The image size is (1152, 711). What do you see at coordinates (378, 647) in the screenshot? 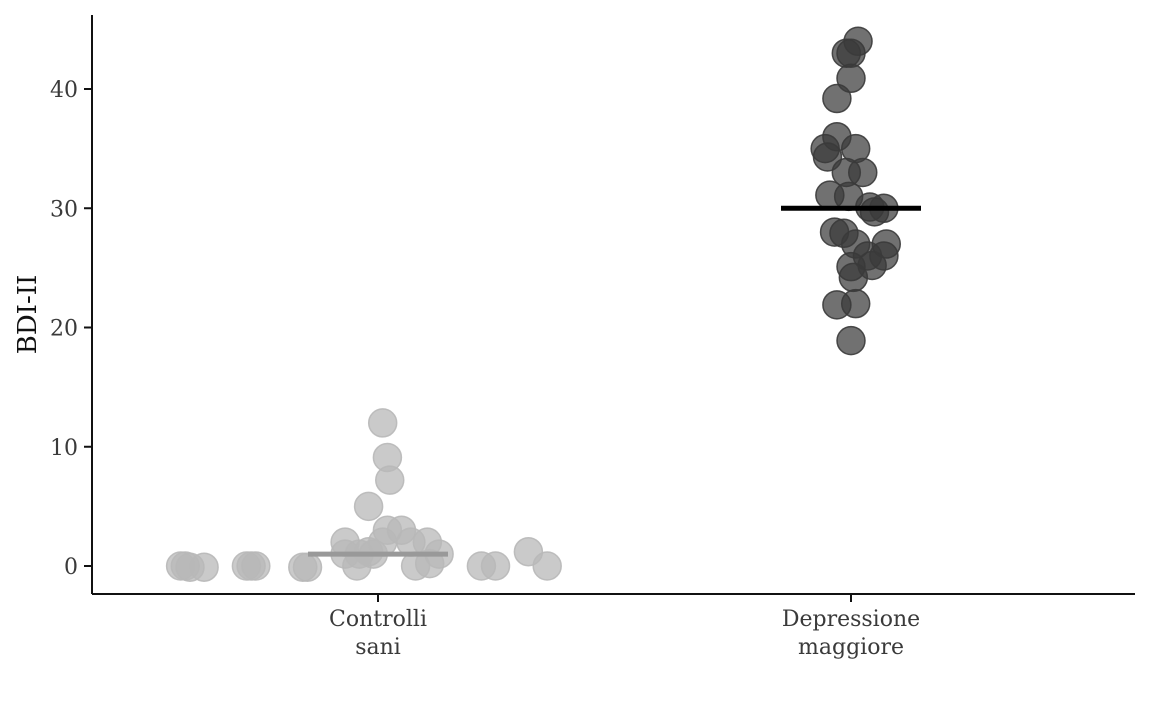
I see `x-tick-label: sani` at bounding box center [378, 647].